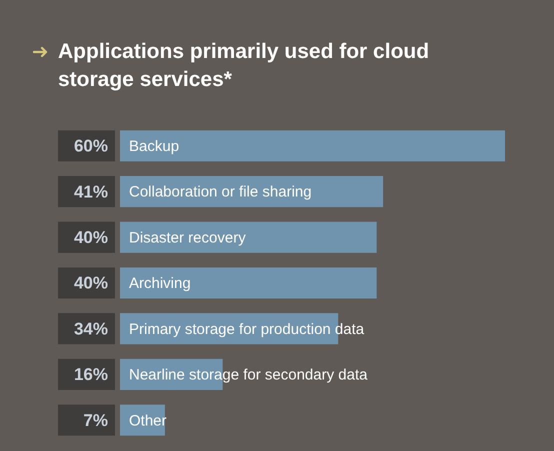 The image size is (554, 451). What do you see at coordinates (91, 146) in the screenshot?
I see `data-label: 60%` at bounding box center [91, 146].